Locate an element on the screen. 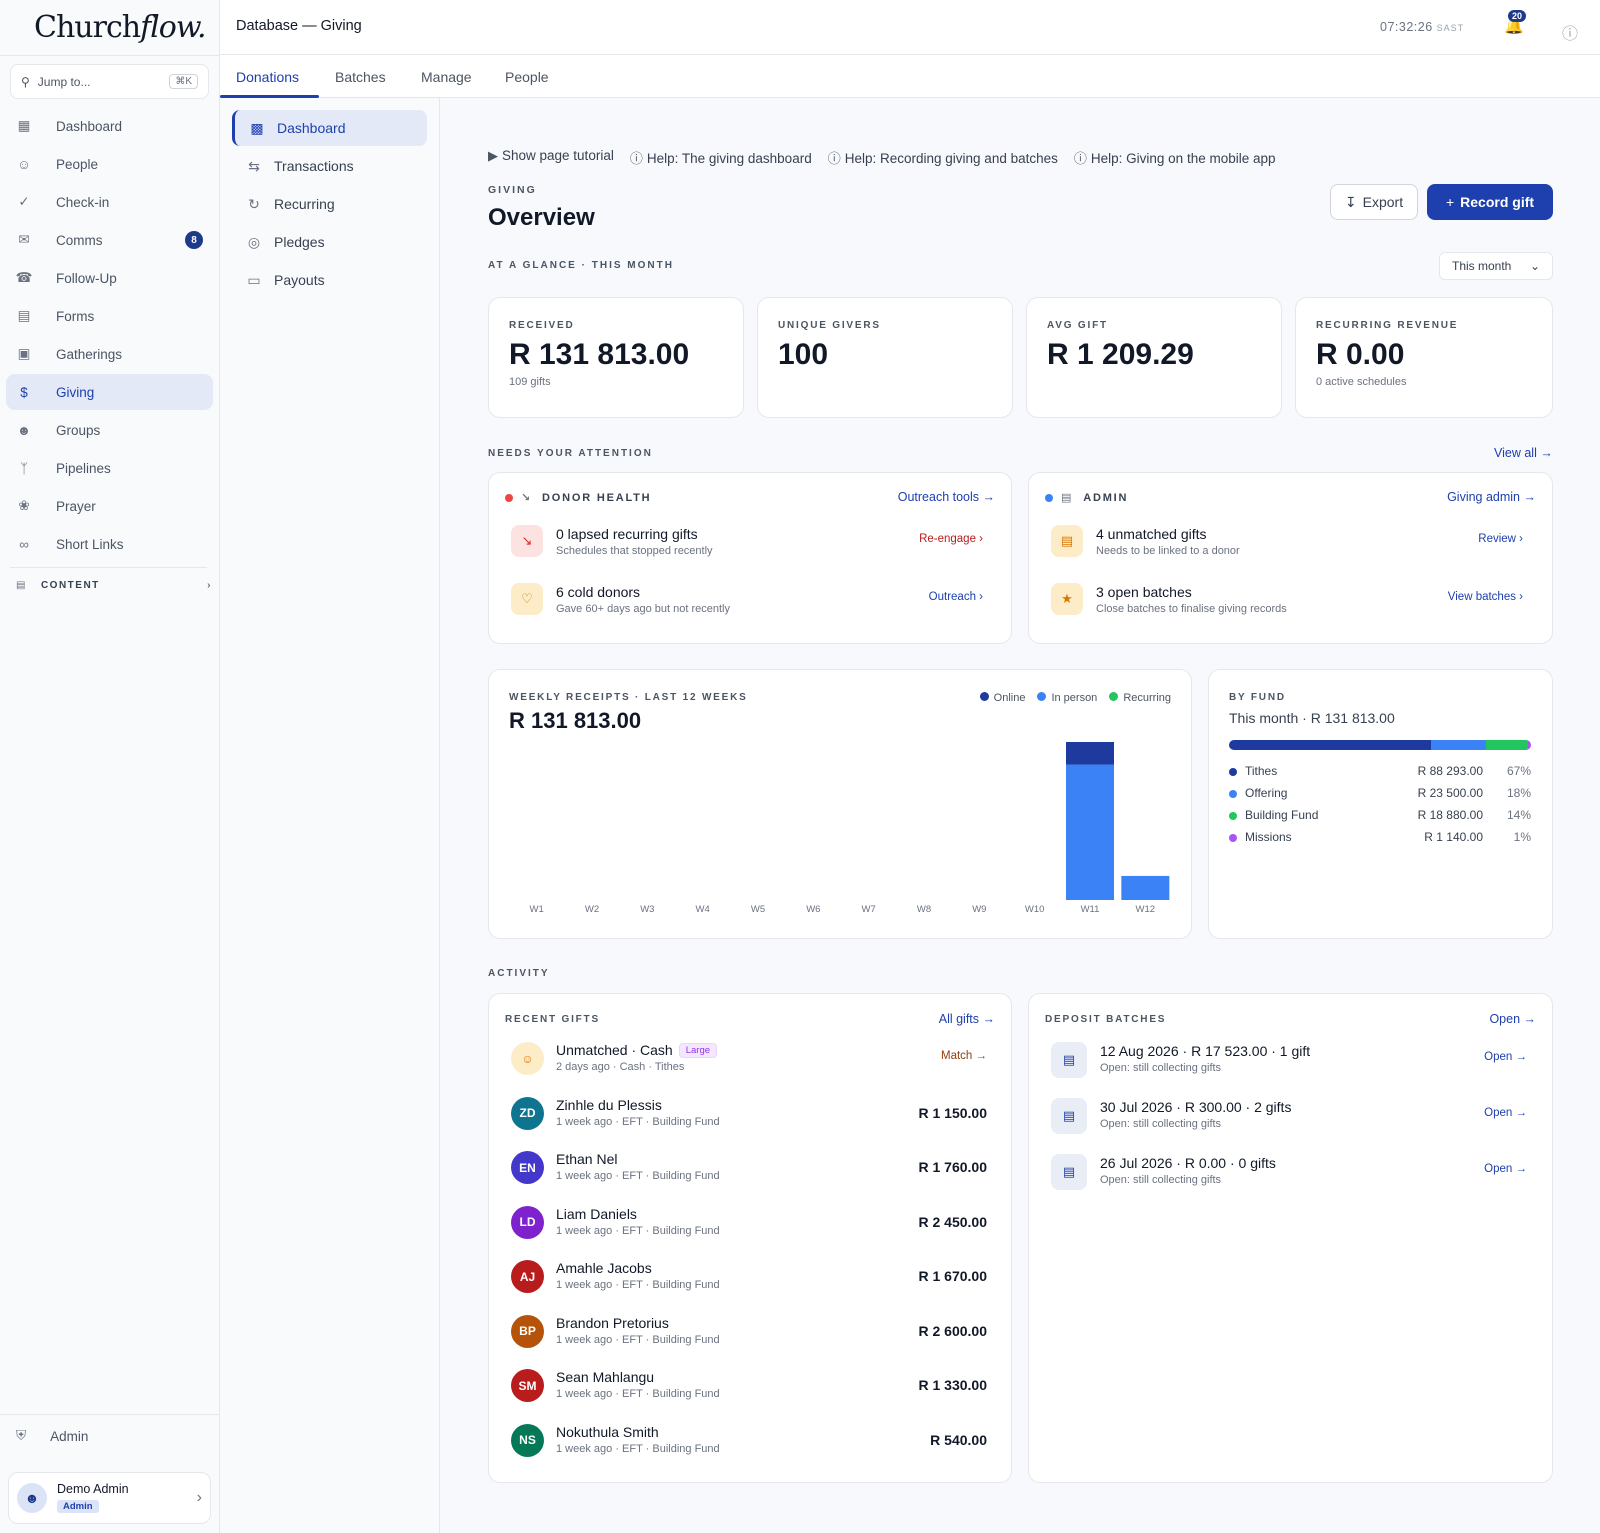 The height and width of the screenshot is (1533, 1600). review-link: Review › is located at coordinates (1500, 539).